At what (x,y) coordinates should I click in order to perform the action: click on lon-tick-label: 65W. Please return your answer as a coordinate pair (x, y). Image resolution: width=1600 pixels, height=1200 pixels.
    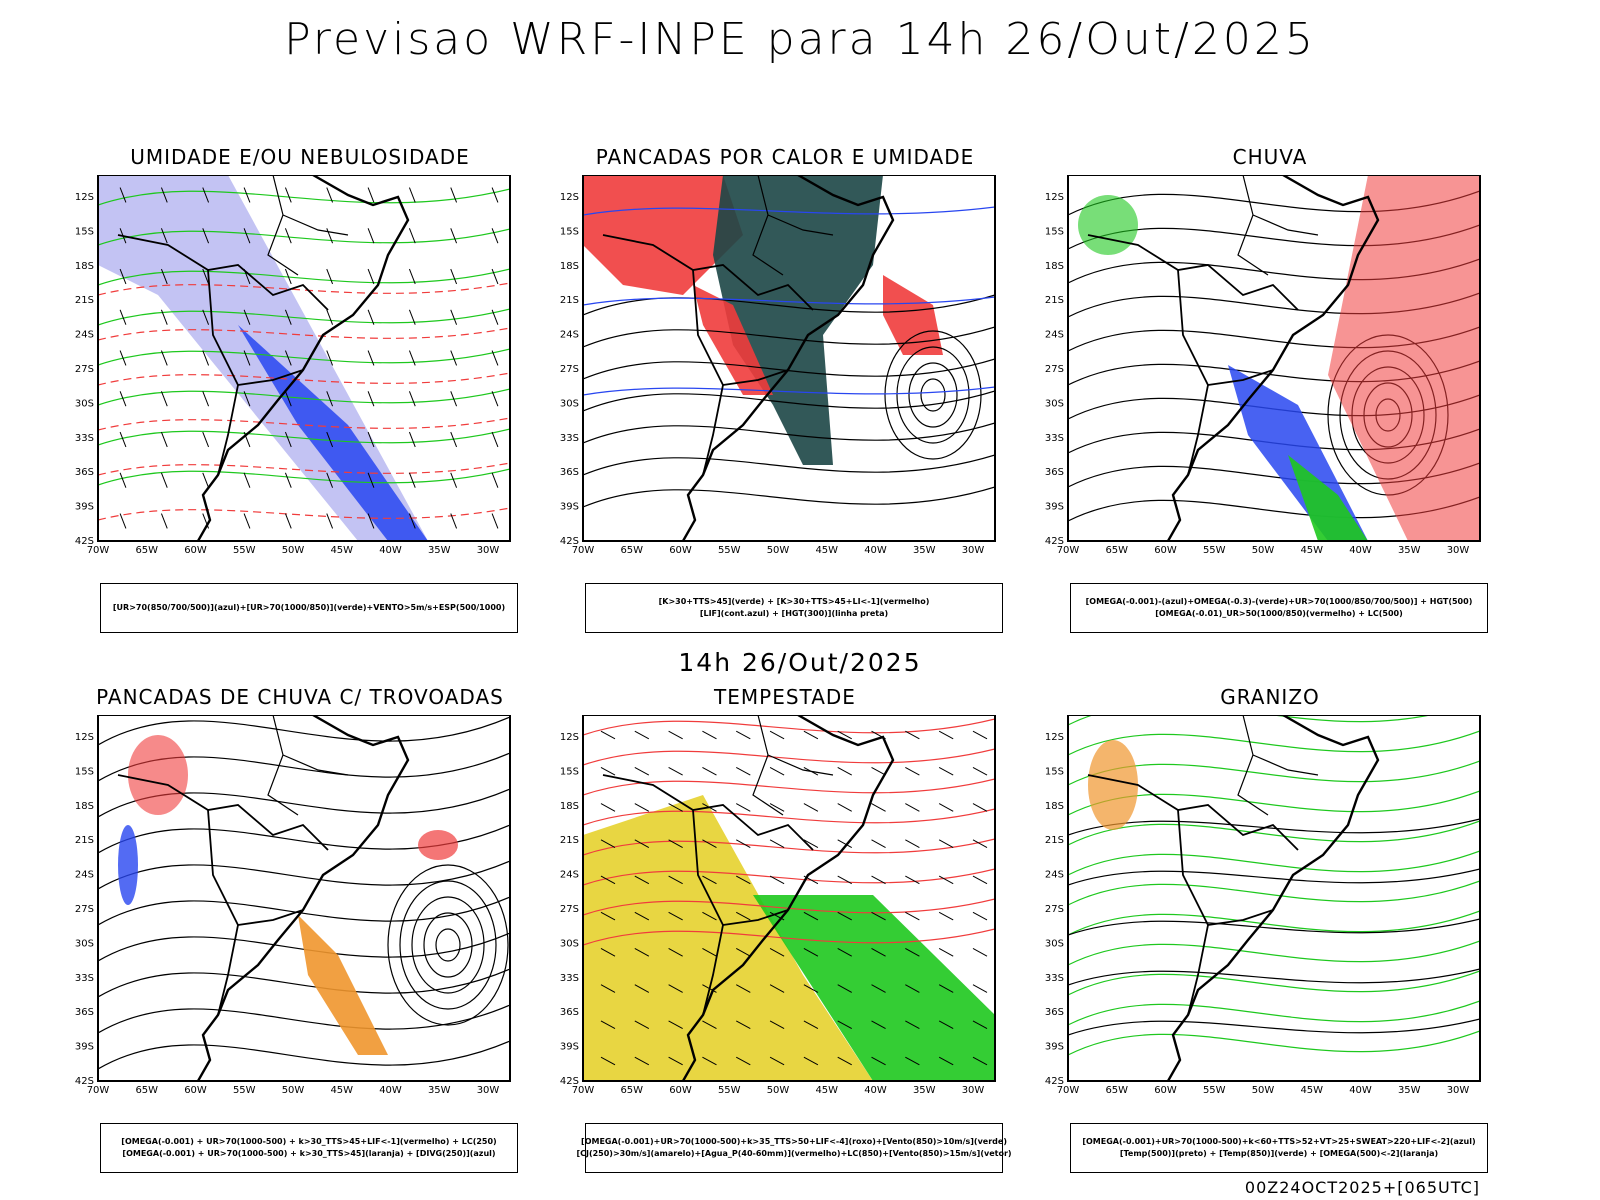
    Looking at the image, I should click on (631, 1090).